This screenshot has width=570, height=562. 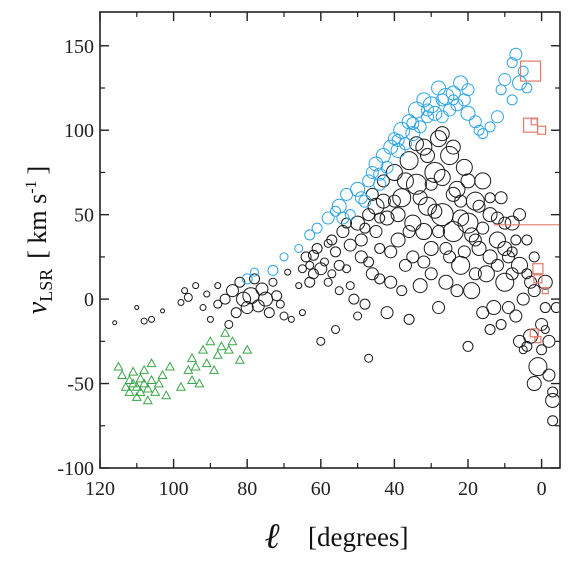 What do you see at coordinates (37, 170) in the screenshot?
I see `y-axis-close: ]` at bounding box center [37, 170].